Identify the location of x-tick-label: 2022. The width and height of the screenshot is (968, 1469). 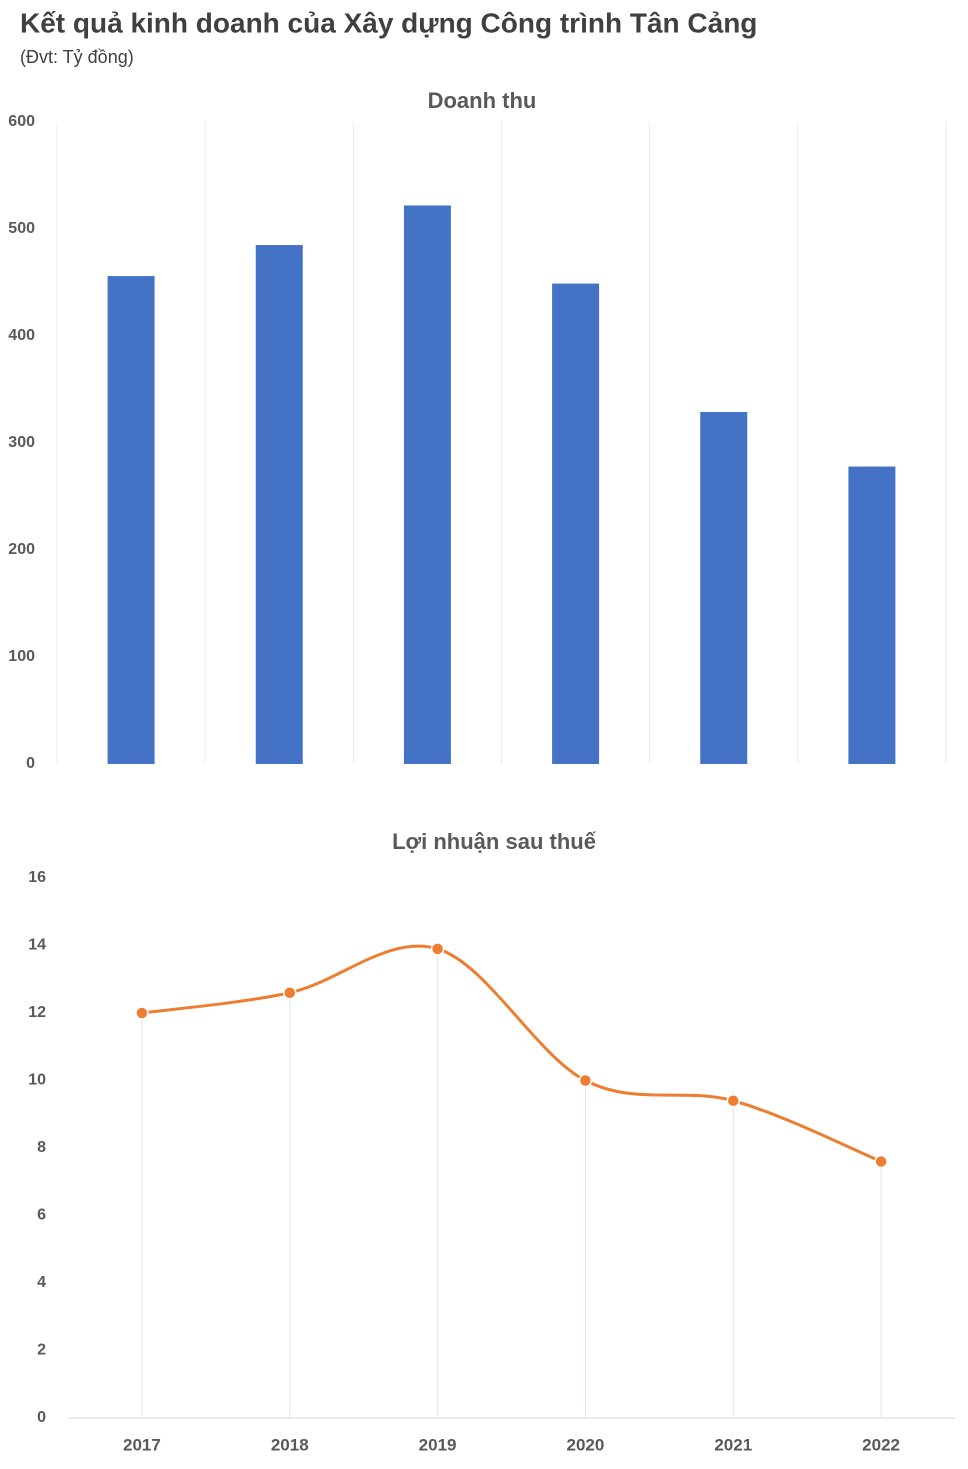
(881, 1444).